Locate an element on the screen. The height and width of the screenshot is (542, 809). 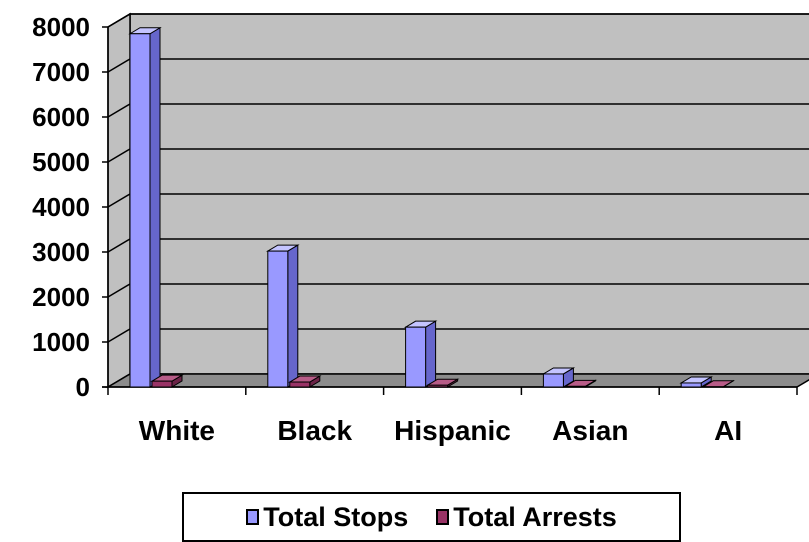
x-axis-category-labels: White Black Hispanic Asian AI is located at coordinates (440, 430).